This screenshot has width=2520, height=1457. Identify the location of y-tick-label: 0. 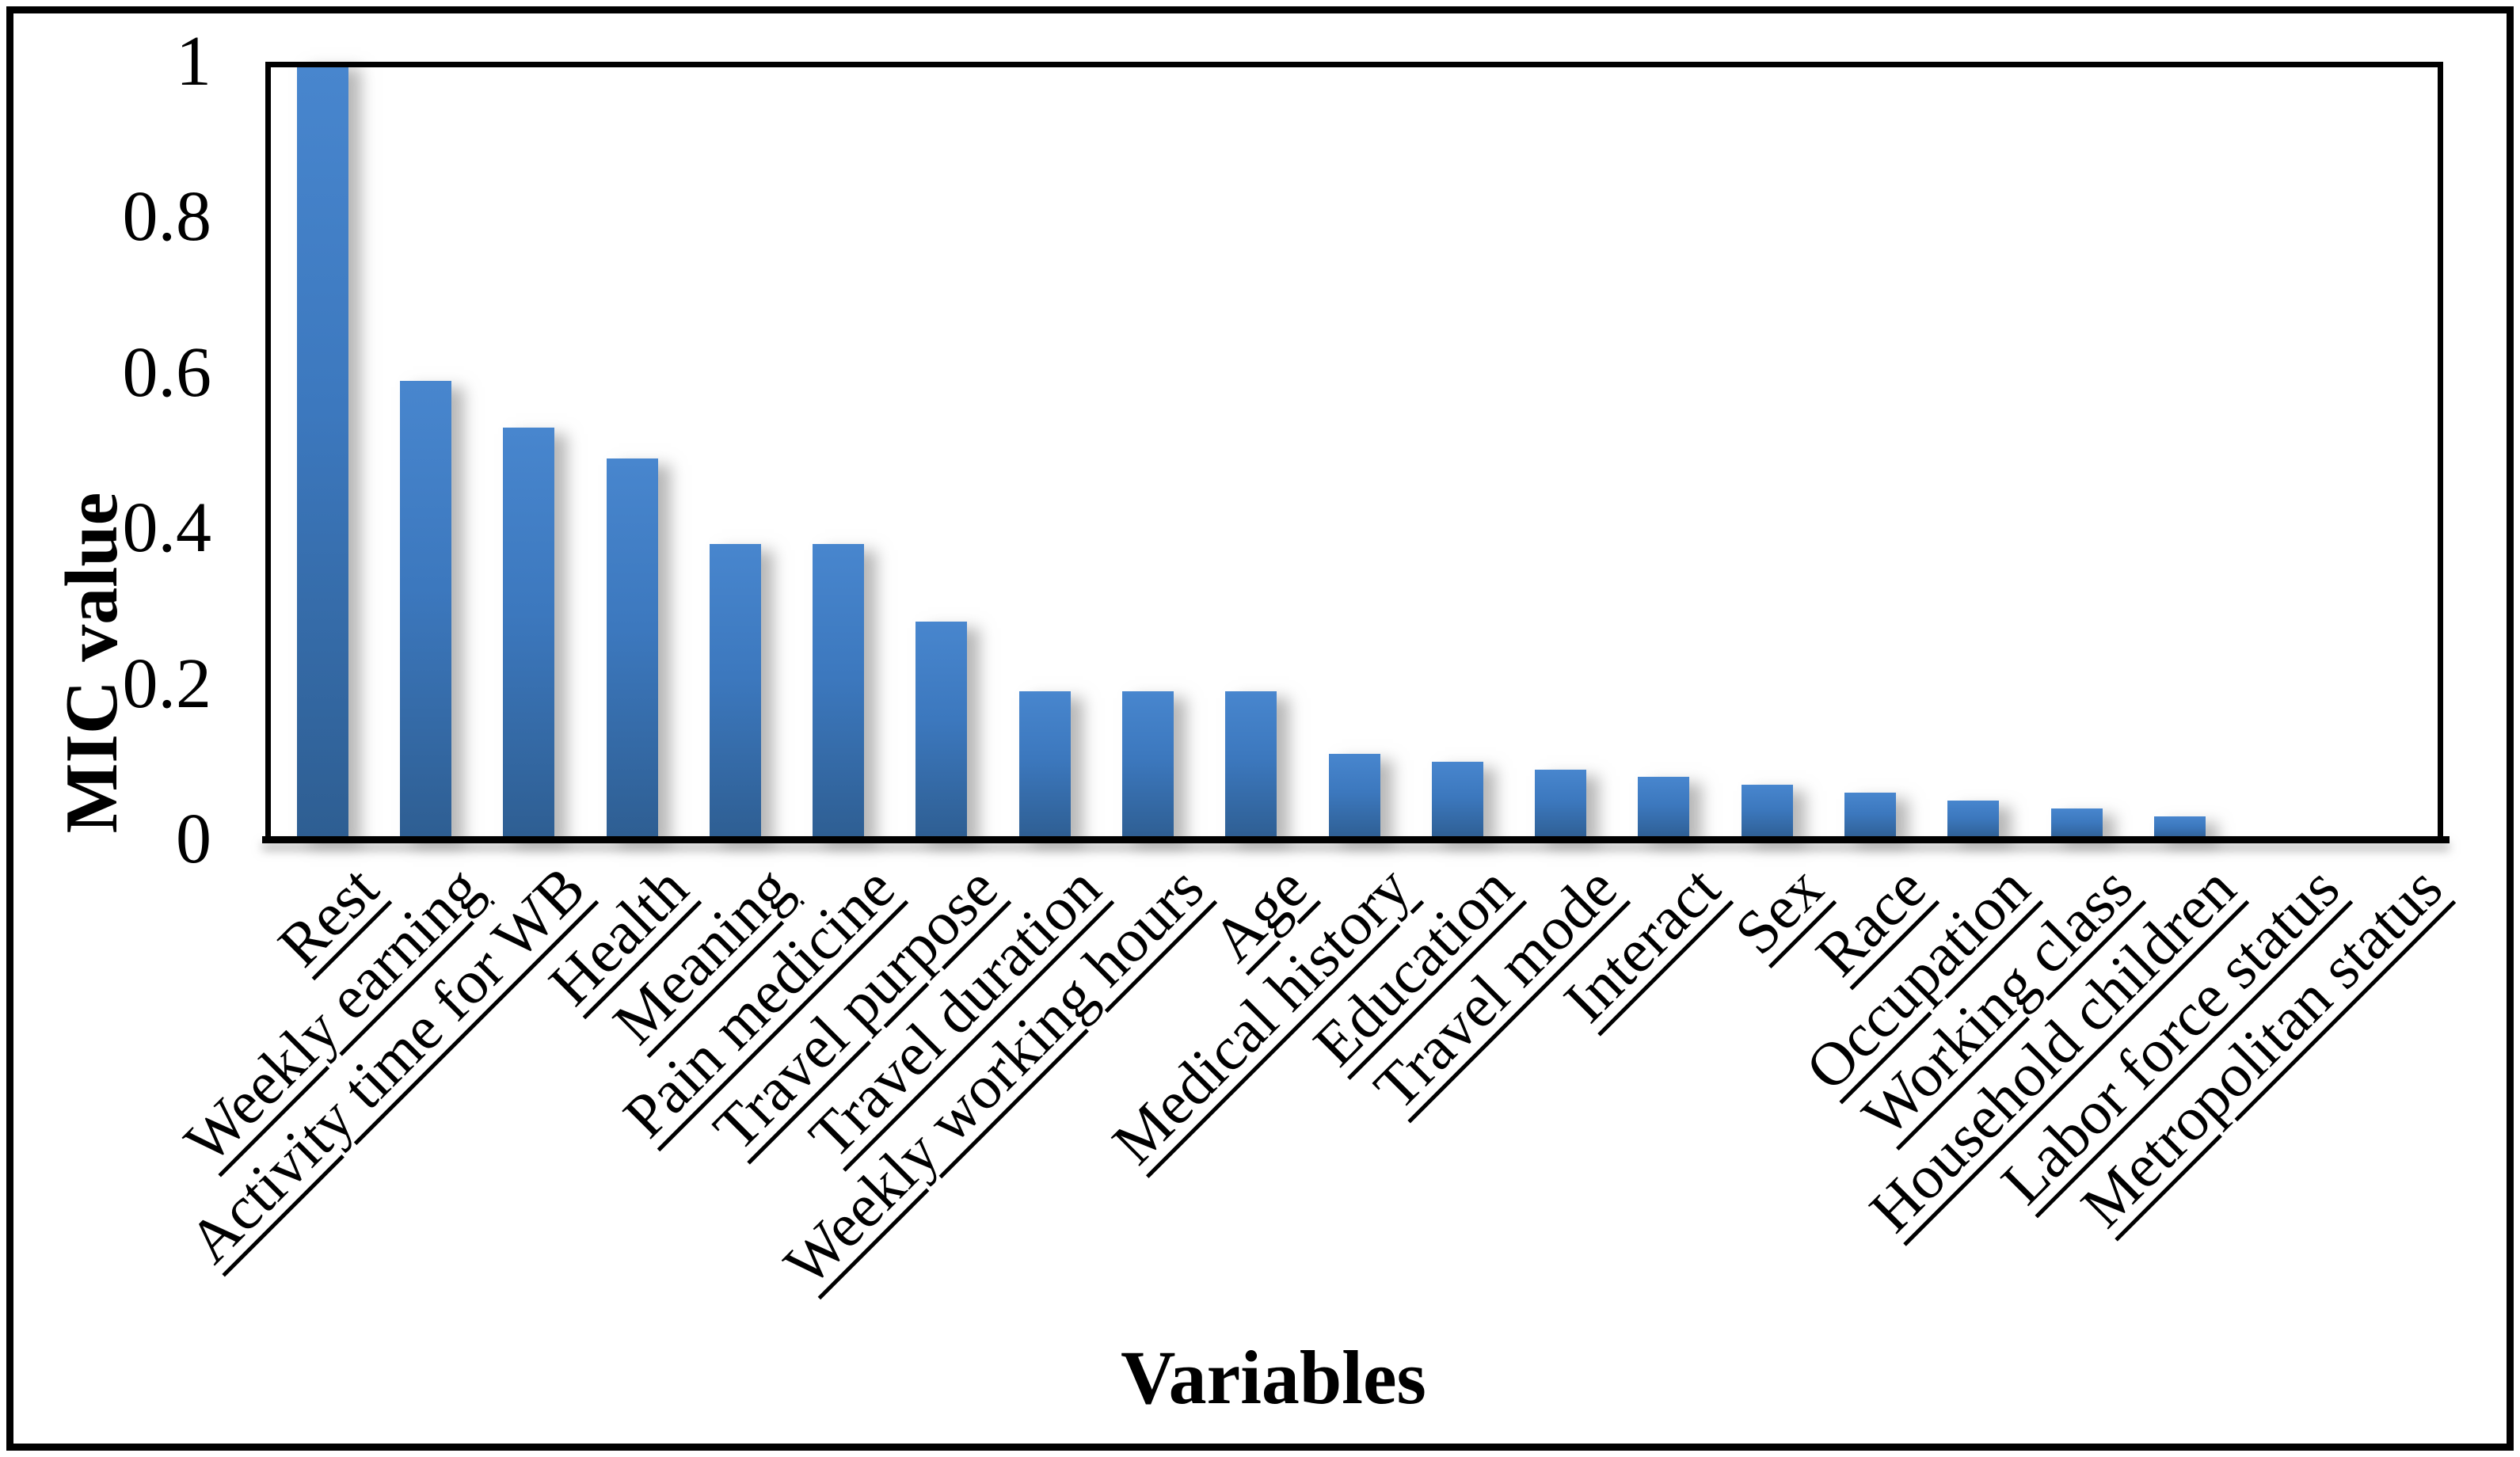
(193, 839).